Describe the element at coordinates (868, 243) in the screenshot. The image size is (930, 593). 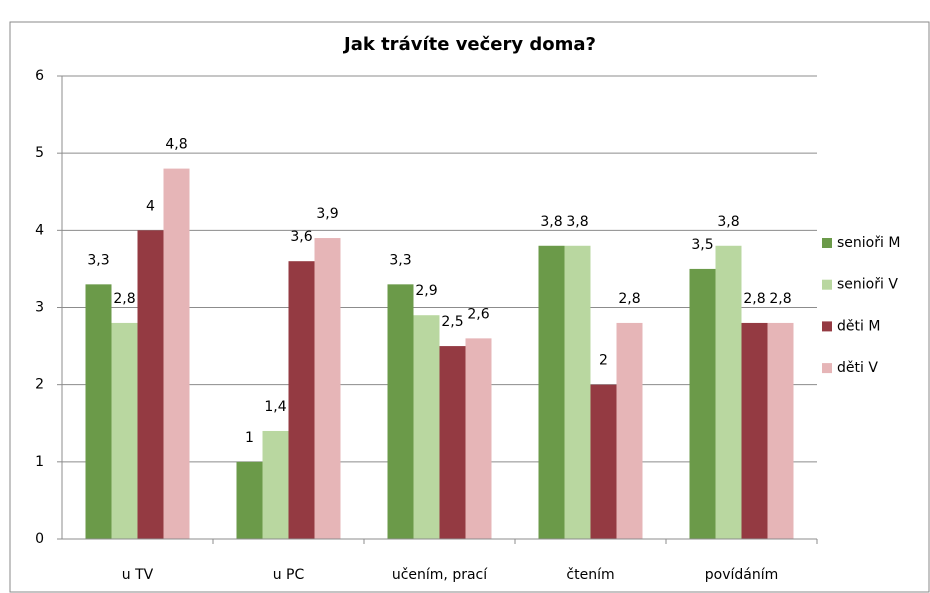
I see `legend-label: senioři M` at that location.